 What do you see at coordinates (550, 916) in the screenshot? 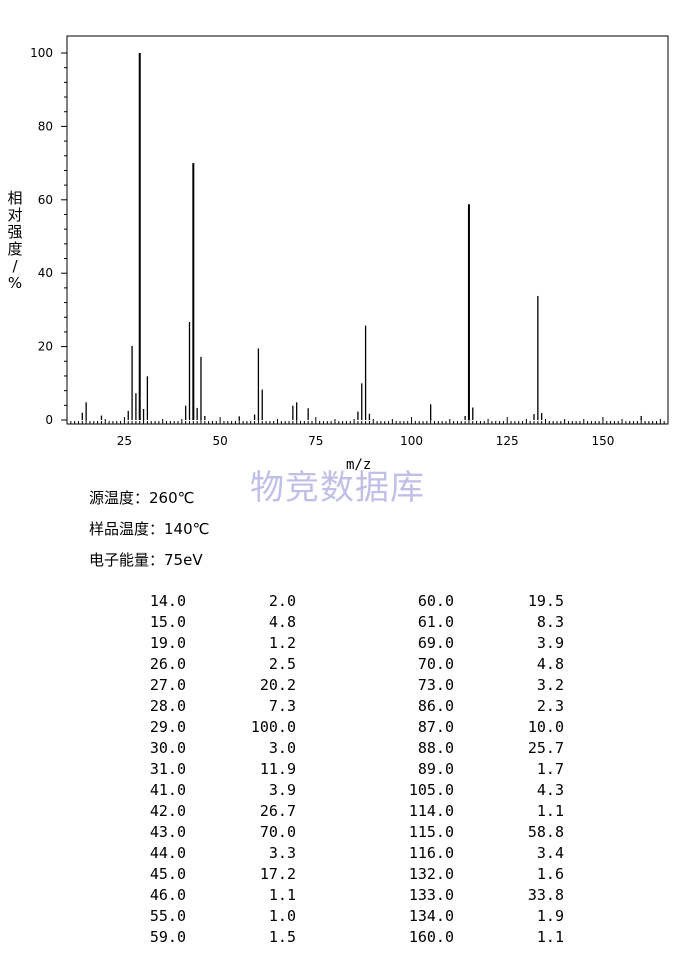
I see `intensity-cell: 1.9` at bounding box center [550, 916].